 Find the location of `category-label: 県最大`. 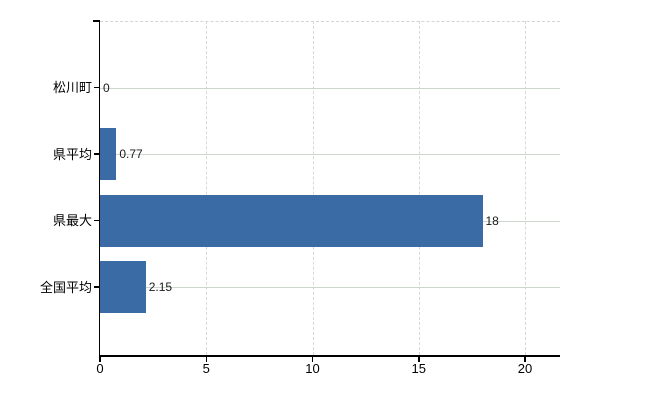

category-label: 県最大 is located at coordinates (72, 220).